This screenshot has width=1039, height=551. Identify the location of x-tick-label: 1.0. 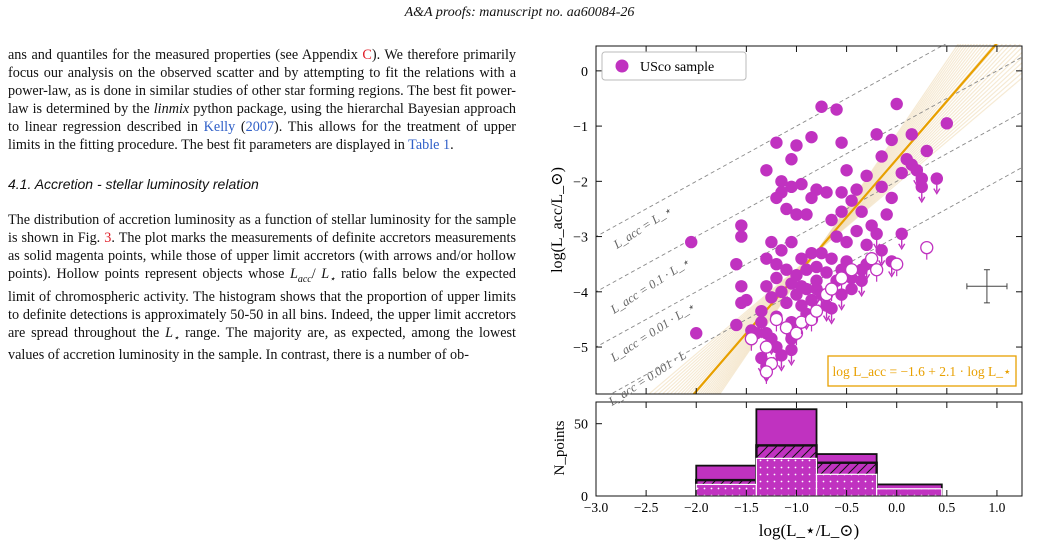
(997, 507).